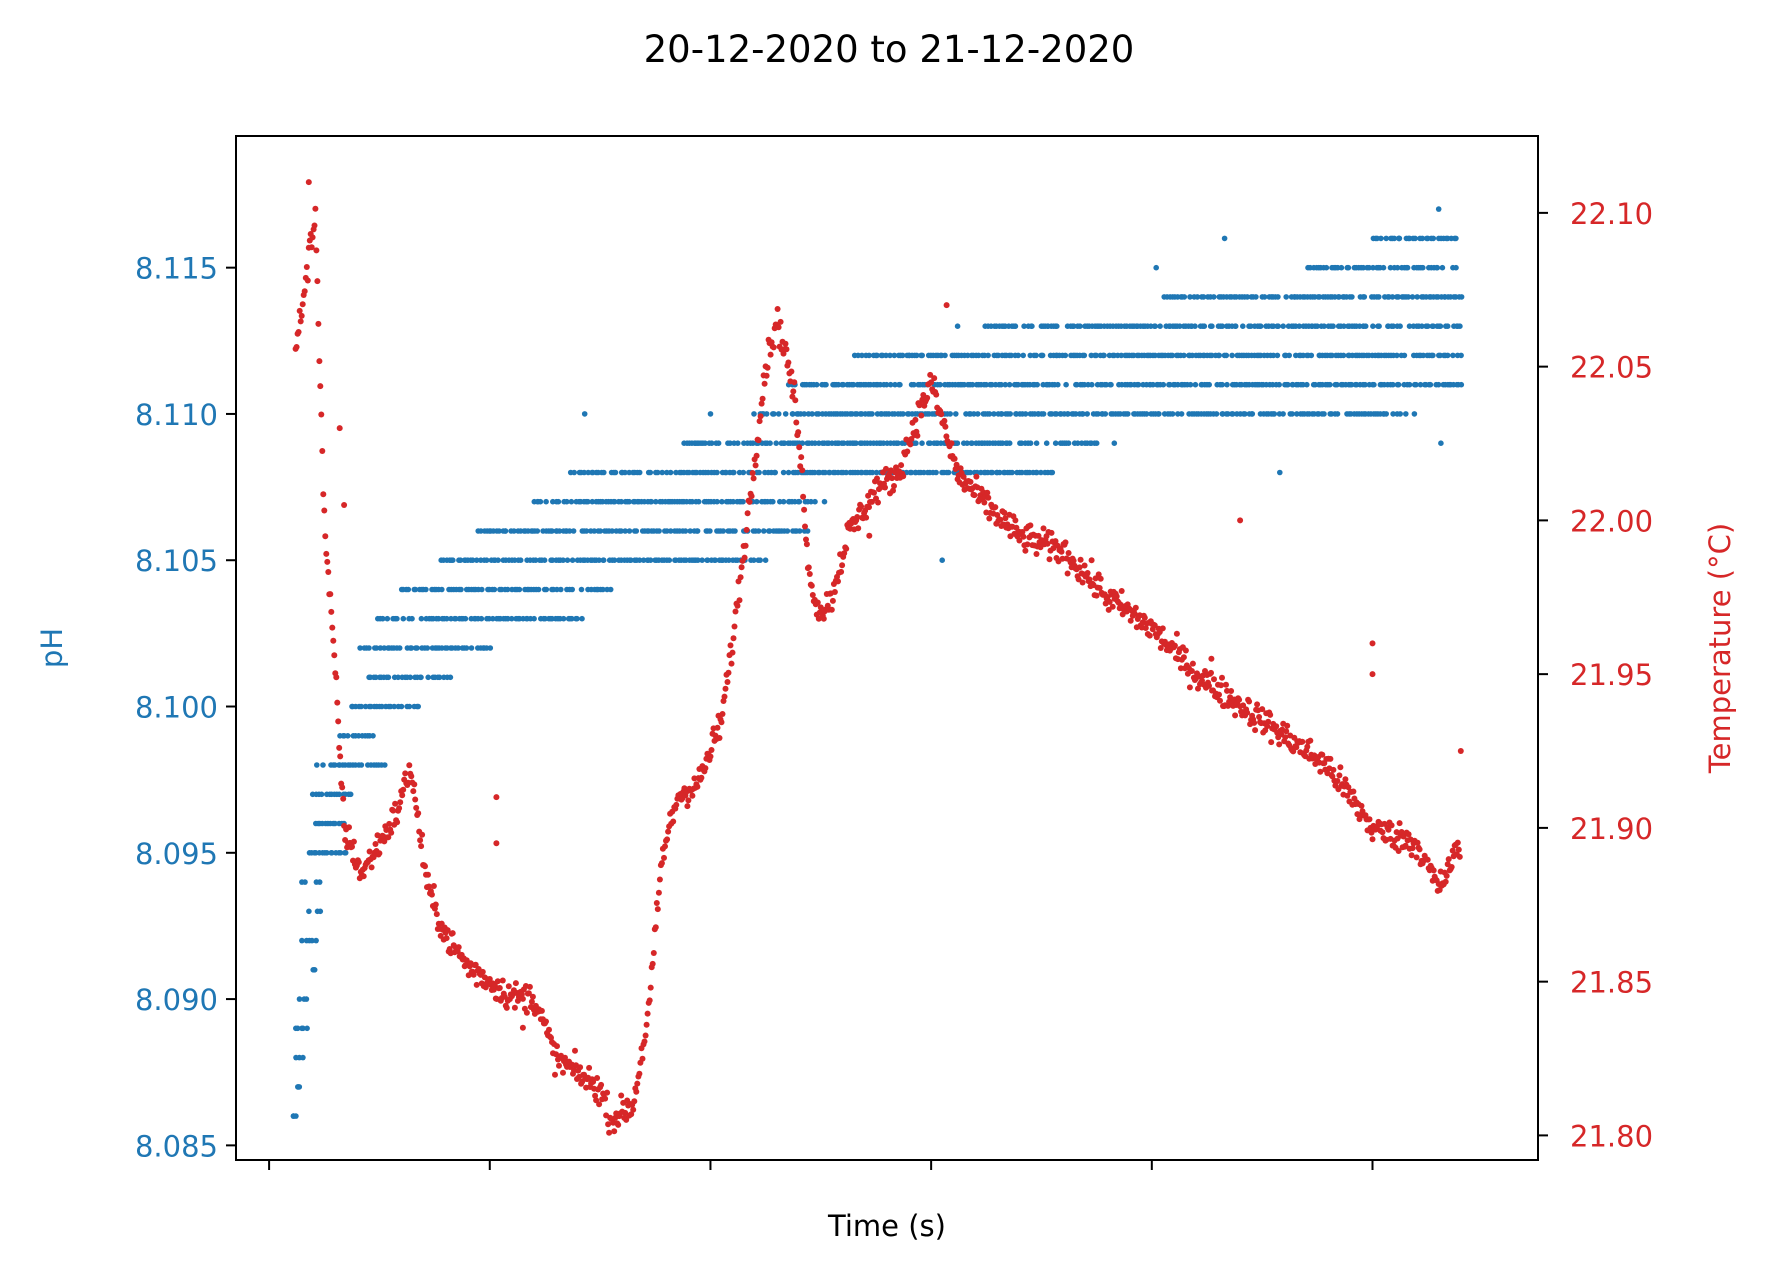 The height and width of the screenshot is (1275, 1770). What do you see at coordinates (176, 1146) in the screenshot?
I see `y-tick-label-left: 8.085` at bounding box center [176, 1146].